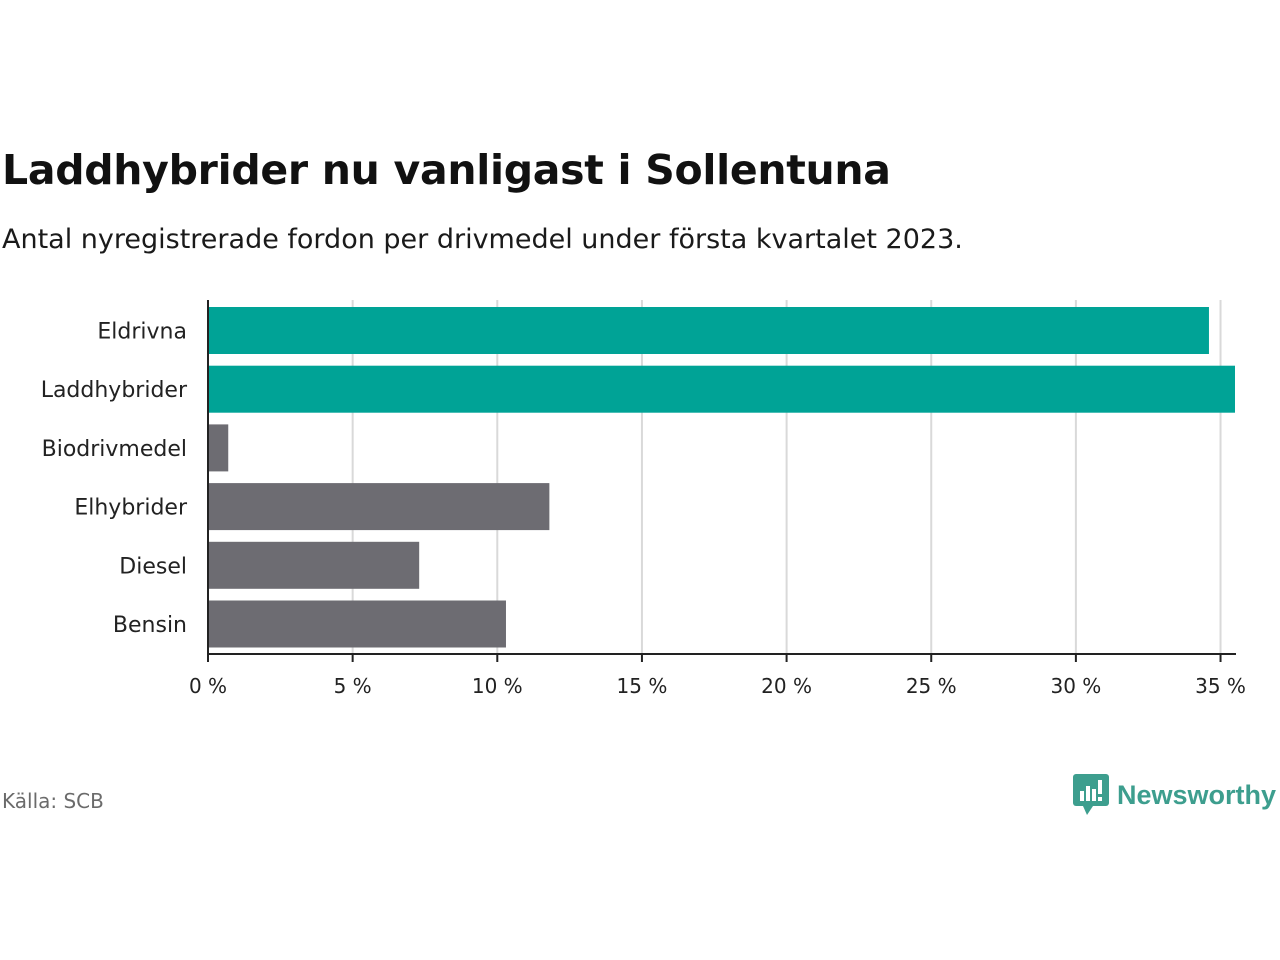 The height and width of the screenshot is (960, 1280). Describe the element at coordinates (314, 565) in the screenshot. I see `bar-diesel` at that location.